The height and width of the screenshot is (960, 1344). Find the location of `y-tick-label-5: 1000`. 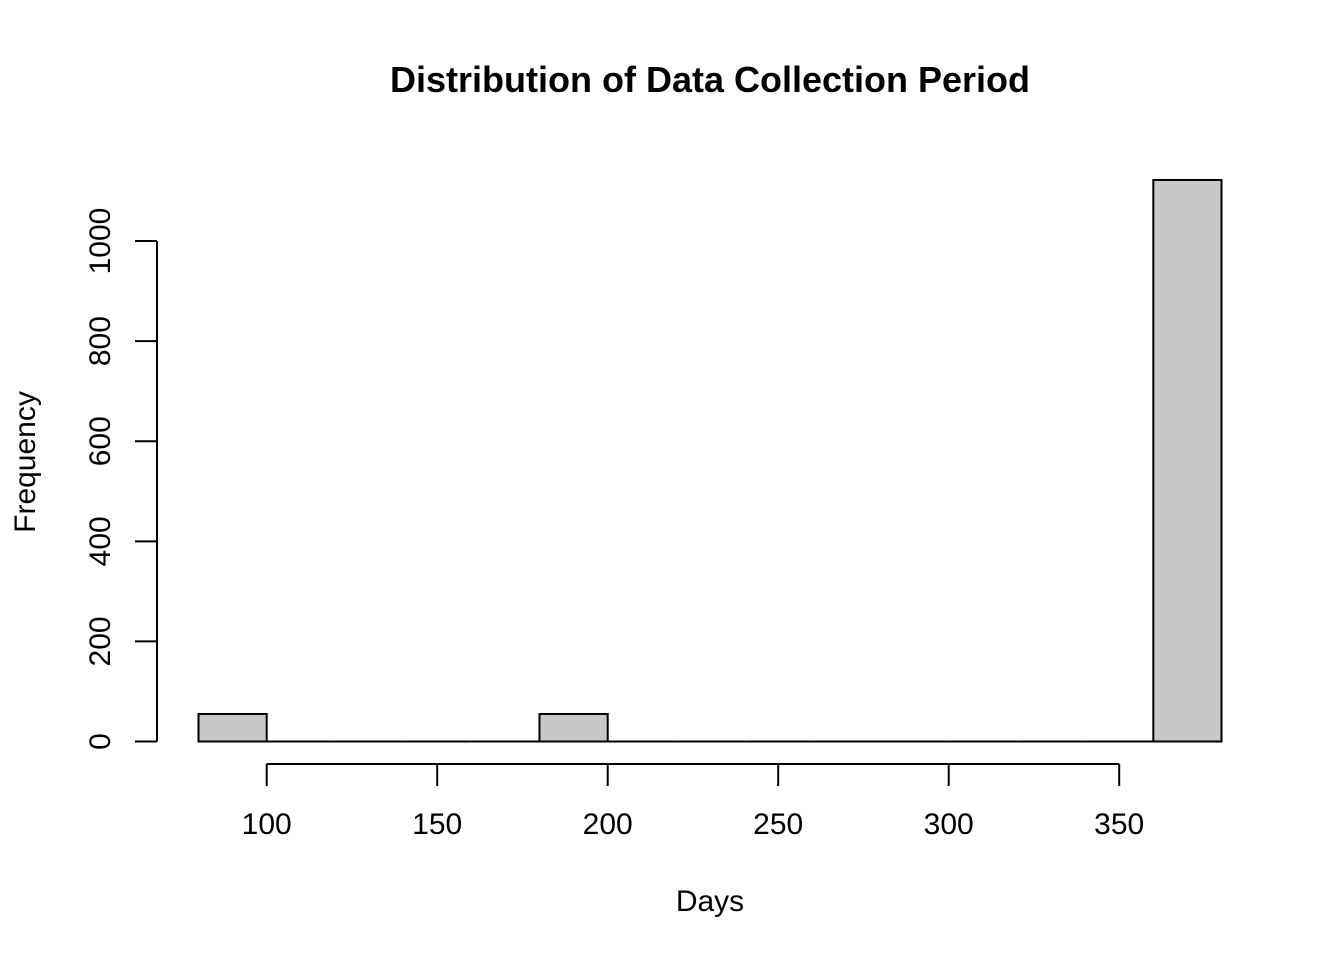

y-tick-label-5: 1000 is located at coordinates (100, 241).